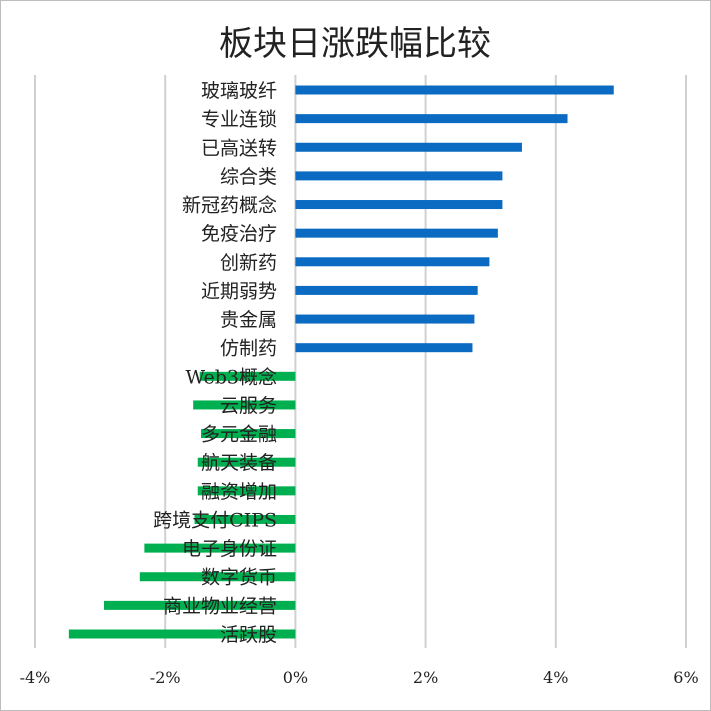  What do you see at coordinates (239, 91) in the screenshot?
I see `category-label: 玻璃玻纤` at bounding box center [239, 91].